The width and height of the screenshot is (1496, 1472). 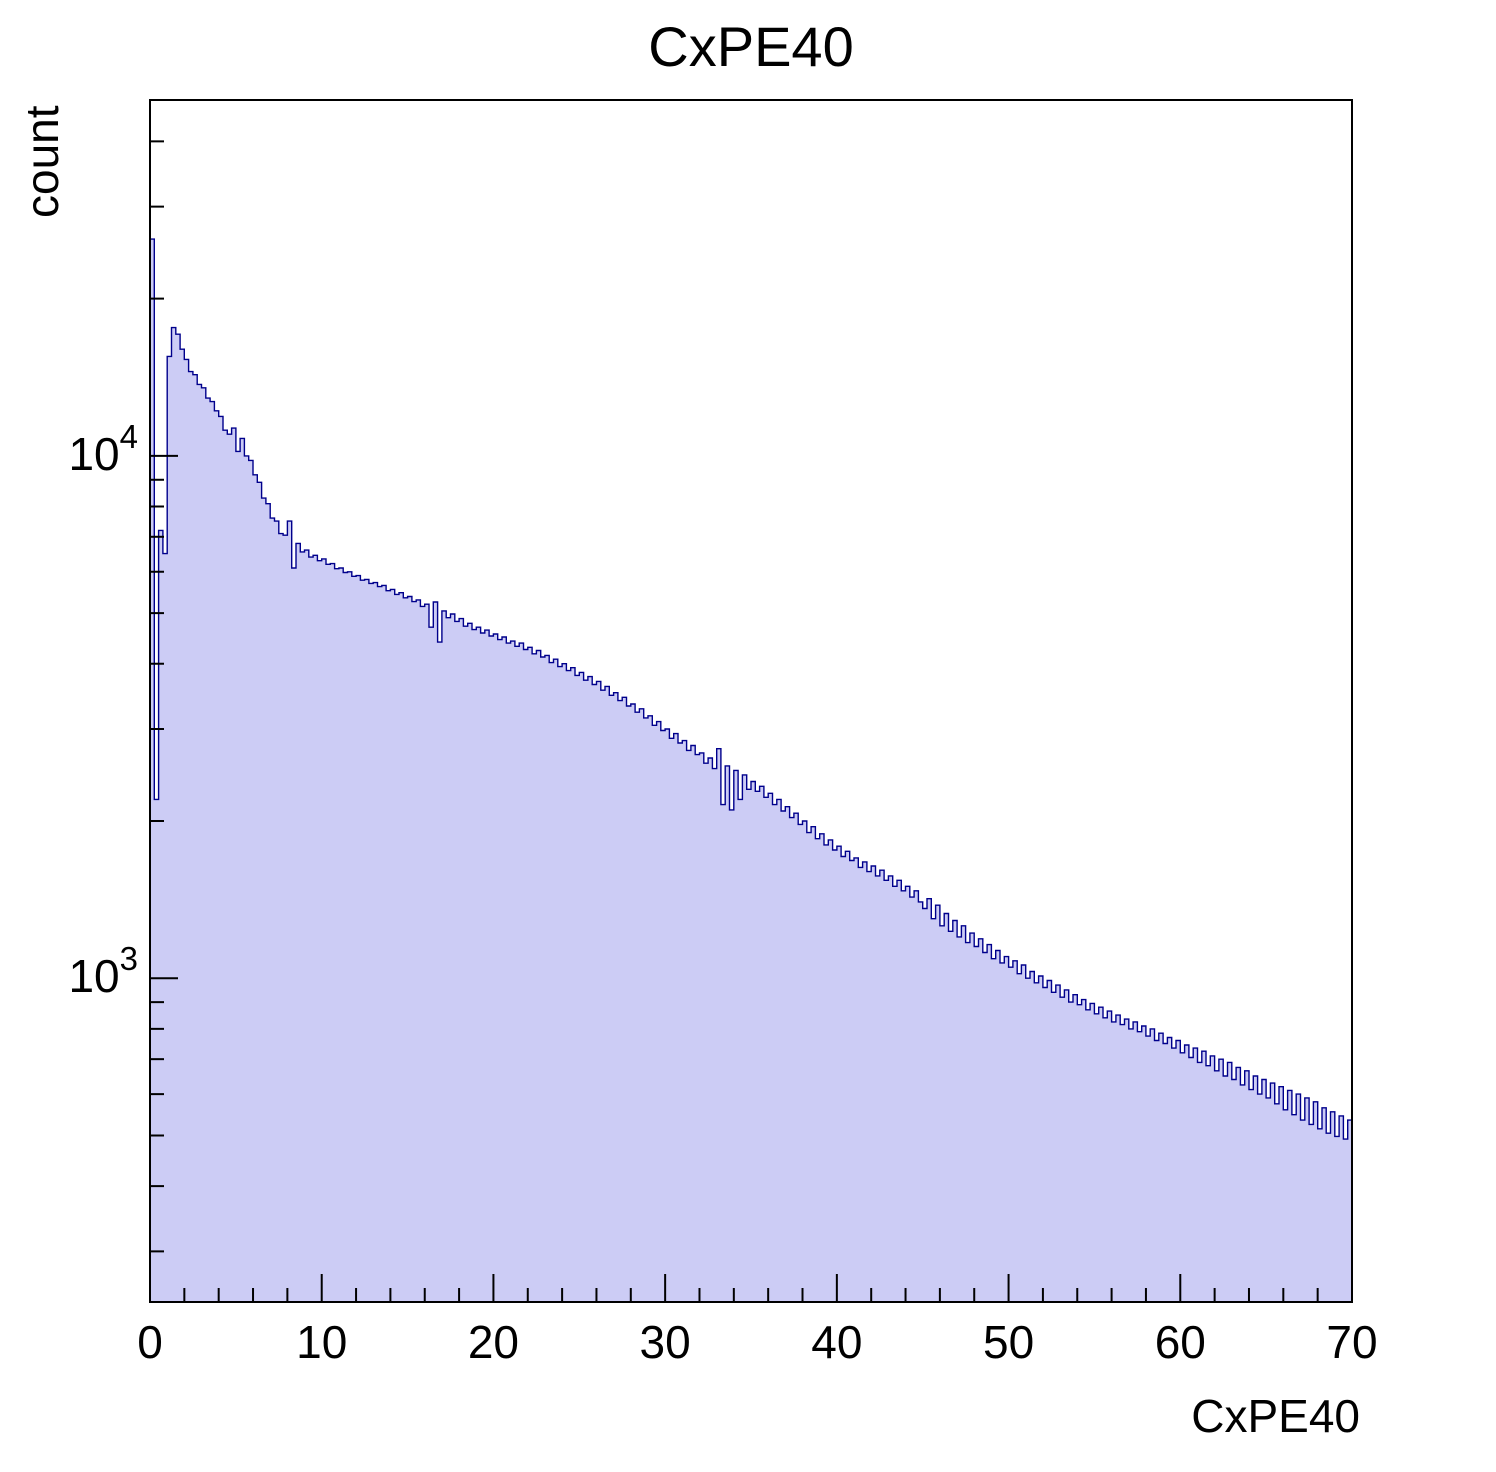 What do you see at coordinates (493, 1342) in the screenshot?
I see `x-tick-label: 20` at bounding box center [493, 1342].